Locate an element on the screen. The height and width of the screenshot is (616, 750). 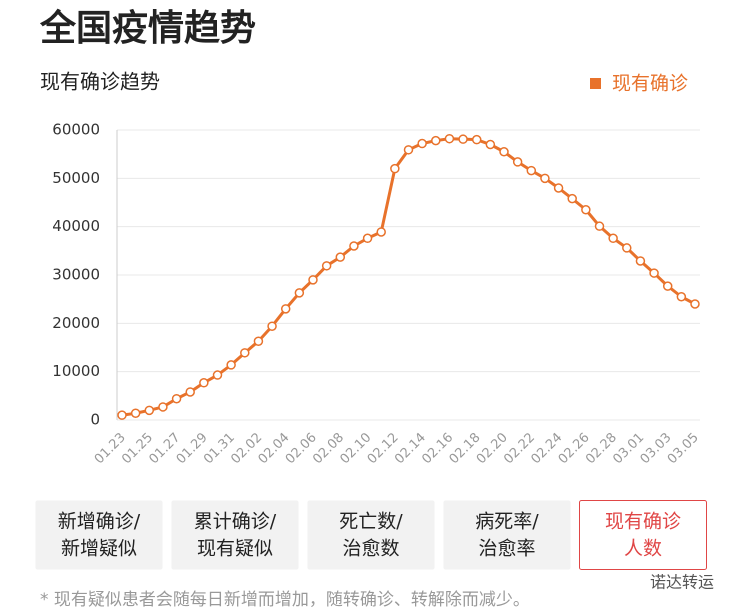
footnote: * 现有疑似患者会随每日新增而增加，随转确诊、转解除而减少。 is located at coordinates (285, 600).